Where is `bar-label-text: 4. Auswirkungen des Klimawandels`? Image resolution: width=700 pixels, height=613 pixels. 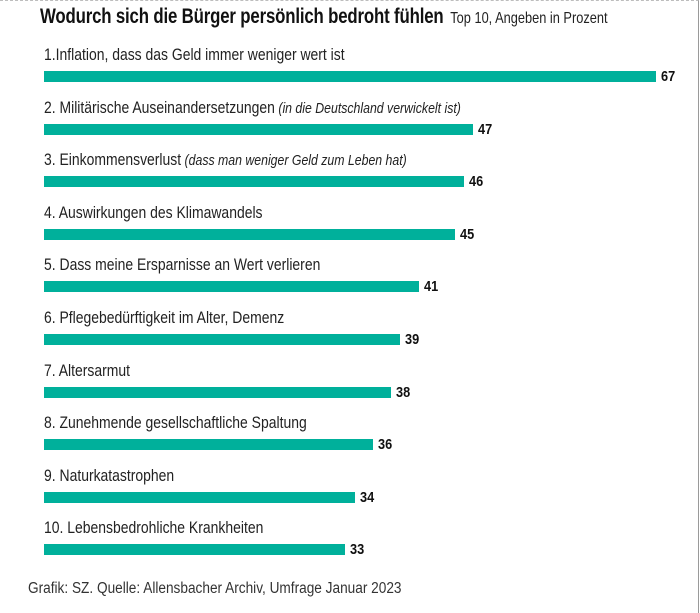 bar-label-text: 4. Auswirkungen des Klimawandels is located at coordinates (153, 212).